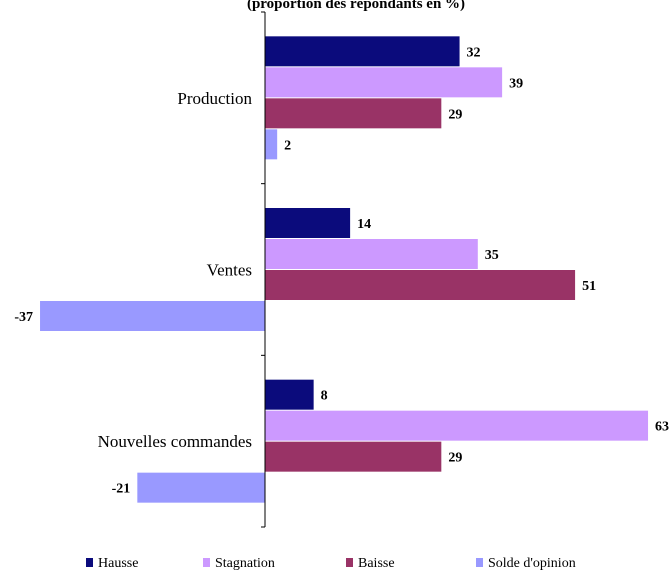  I want to click on data-label: -21, so click(121, 489).